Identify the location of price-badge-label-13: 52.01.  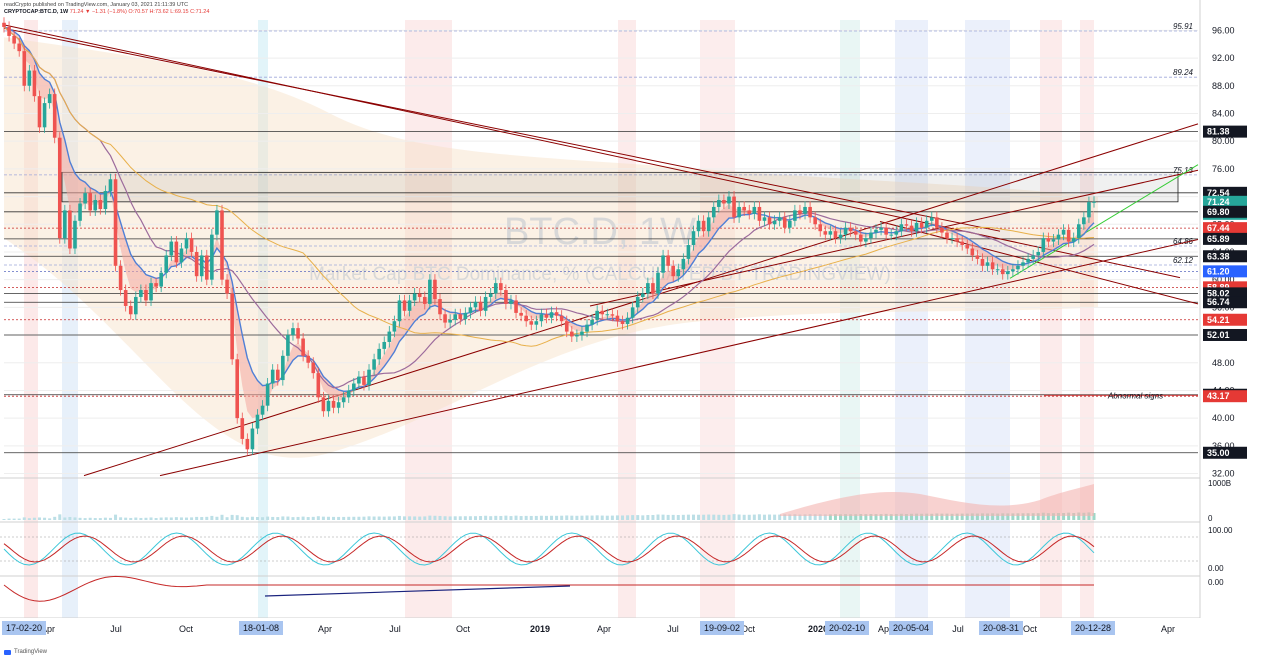
(1218, 335).